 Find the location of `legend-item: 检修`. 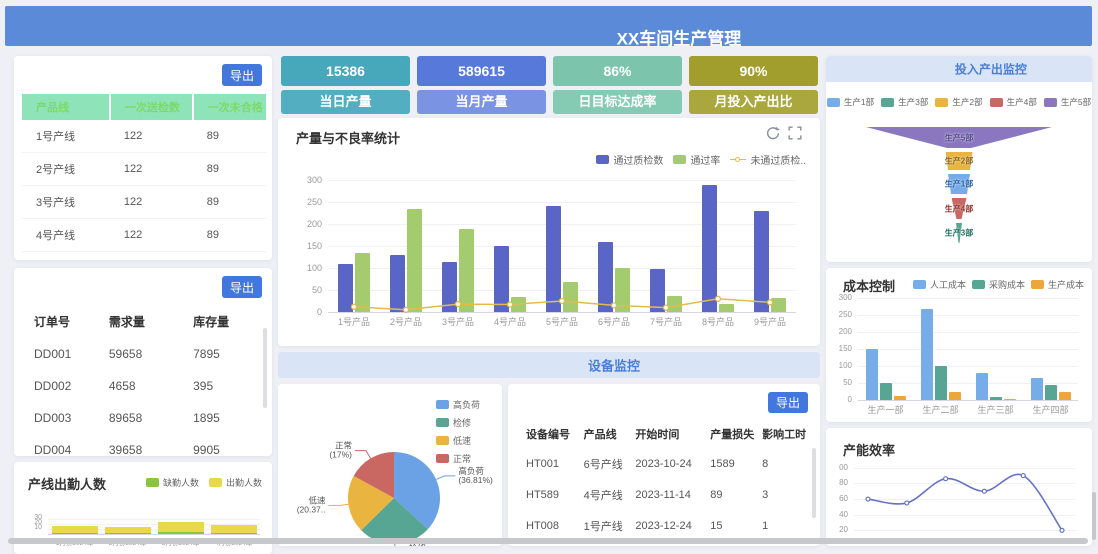

legend-item: 检修 is located at coordinates (453, 422).